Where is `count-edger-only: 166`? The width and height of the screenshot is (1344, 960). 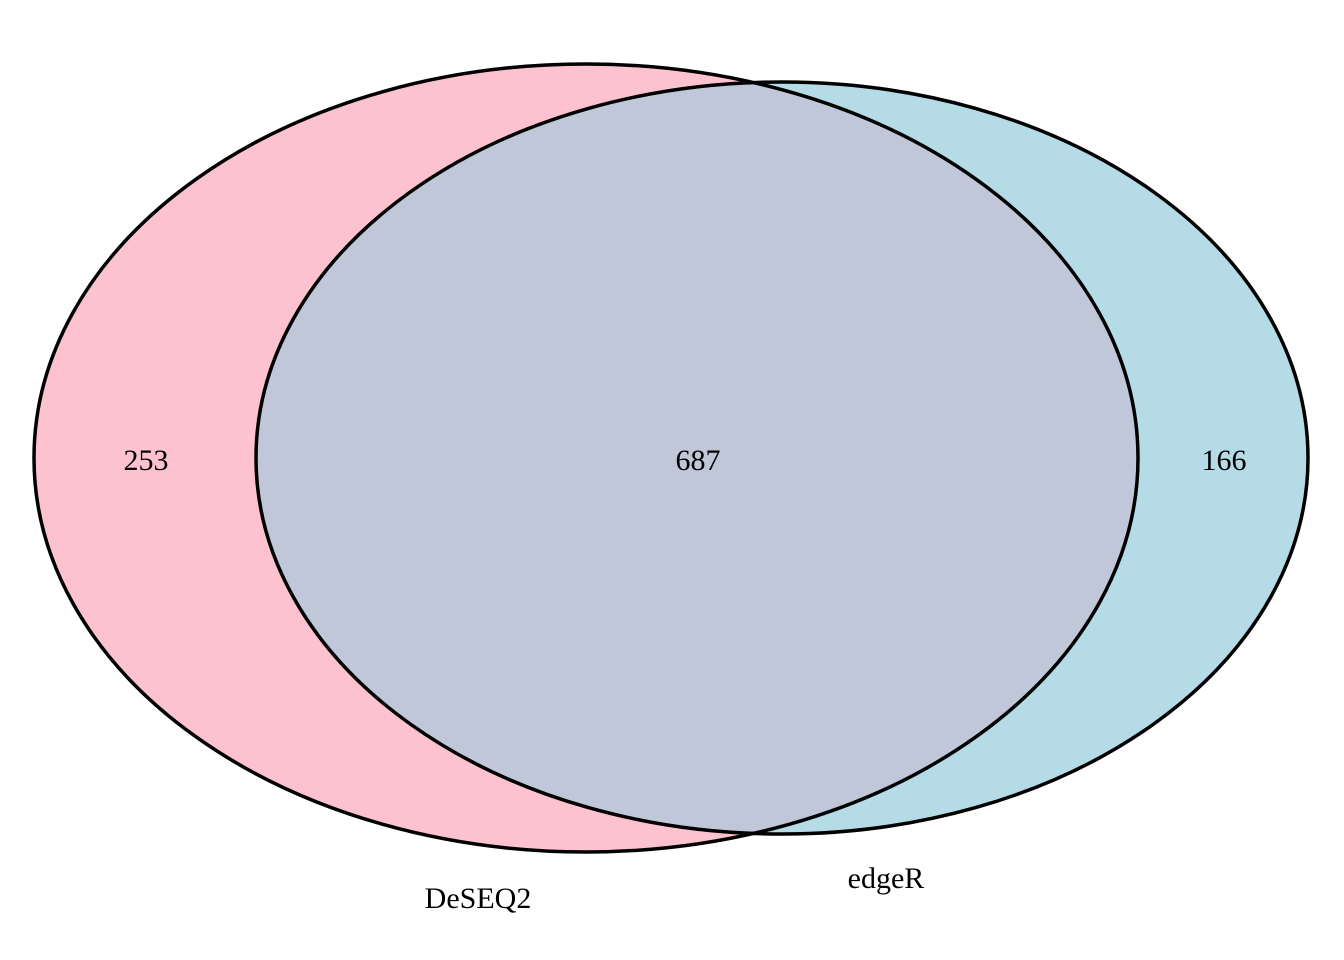
count-edger-only: 166 is located at coordinates (1224, 460).